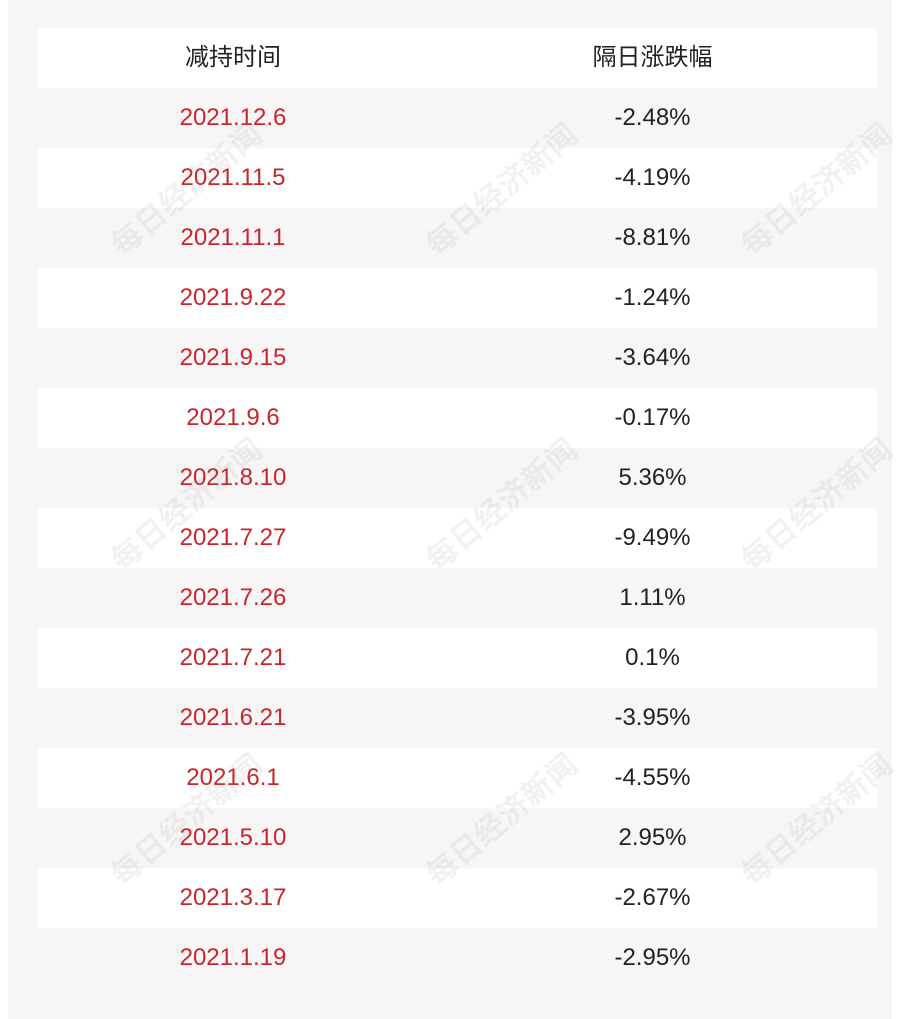 The image size is (900, 1019). What do you see at coordinates (652, 957) in the screenshot?
I see `row-change: -2.95%` at bounding box center [652, 957].